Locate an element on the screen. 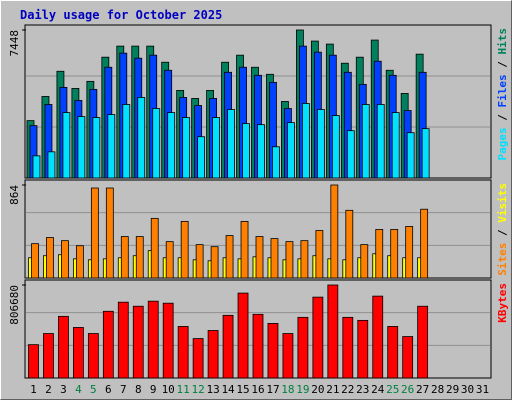 The width and height of the screenshot is (512, 400). x-tick-label: 11 is located at coordinates (183, 389).